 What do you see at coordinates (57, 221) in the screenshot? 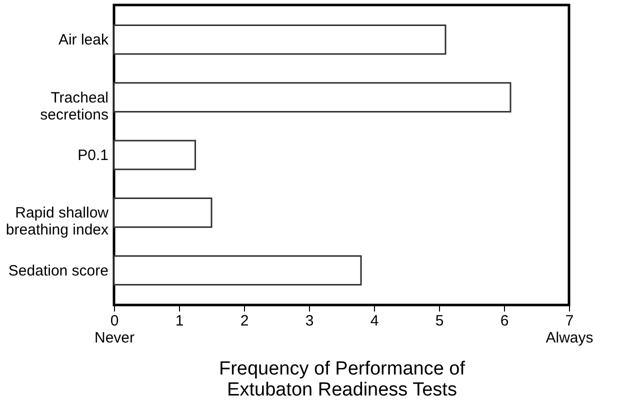
I see `y-tick-label: Rapid shallow breathing index` at bounding box center [57, 221].